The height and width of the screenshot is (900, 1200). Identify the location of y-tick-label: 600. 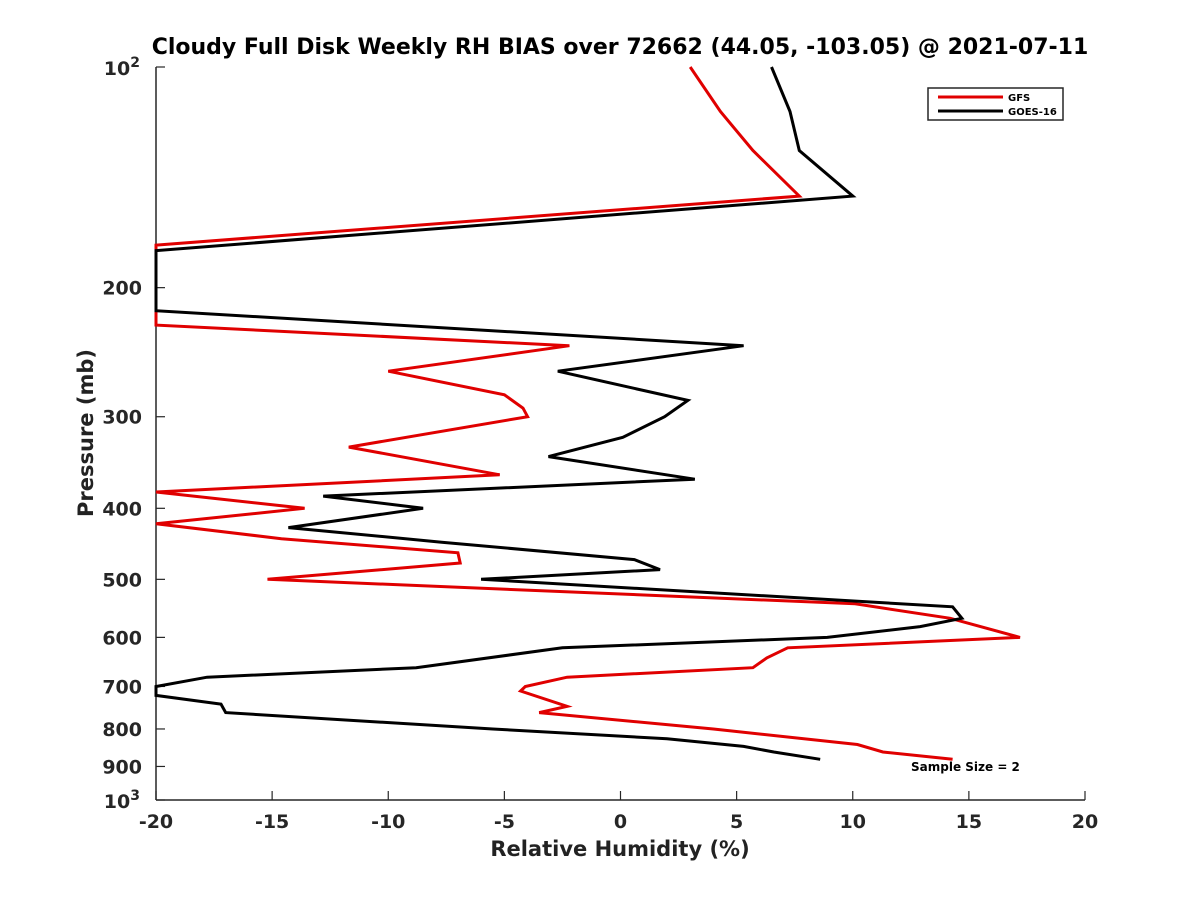
(122, 638).